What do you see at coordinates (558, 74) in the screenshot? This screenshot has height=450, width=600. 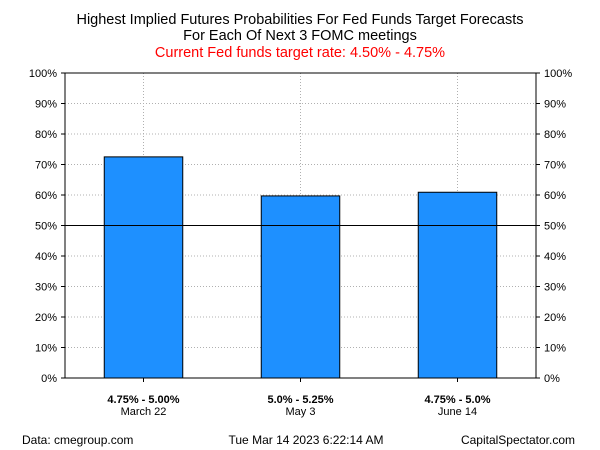 I see `y-tick-label-right-10: 100%` at bounding box center [558, 74].